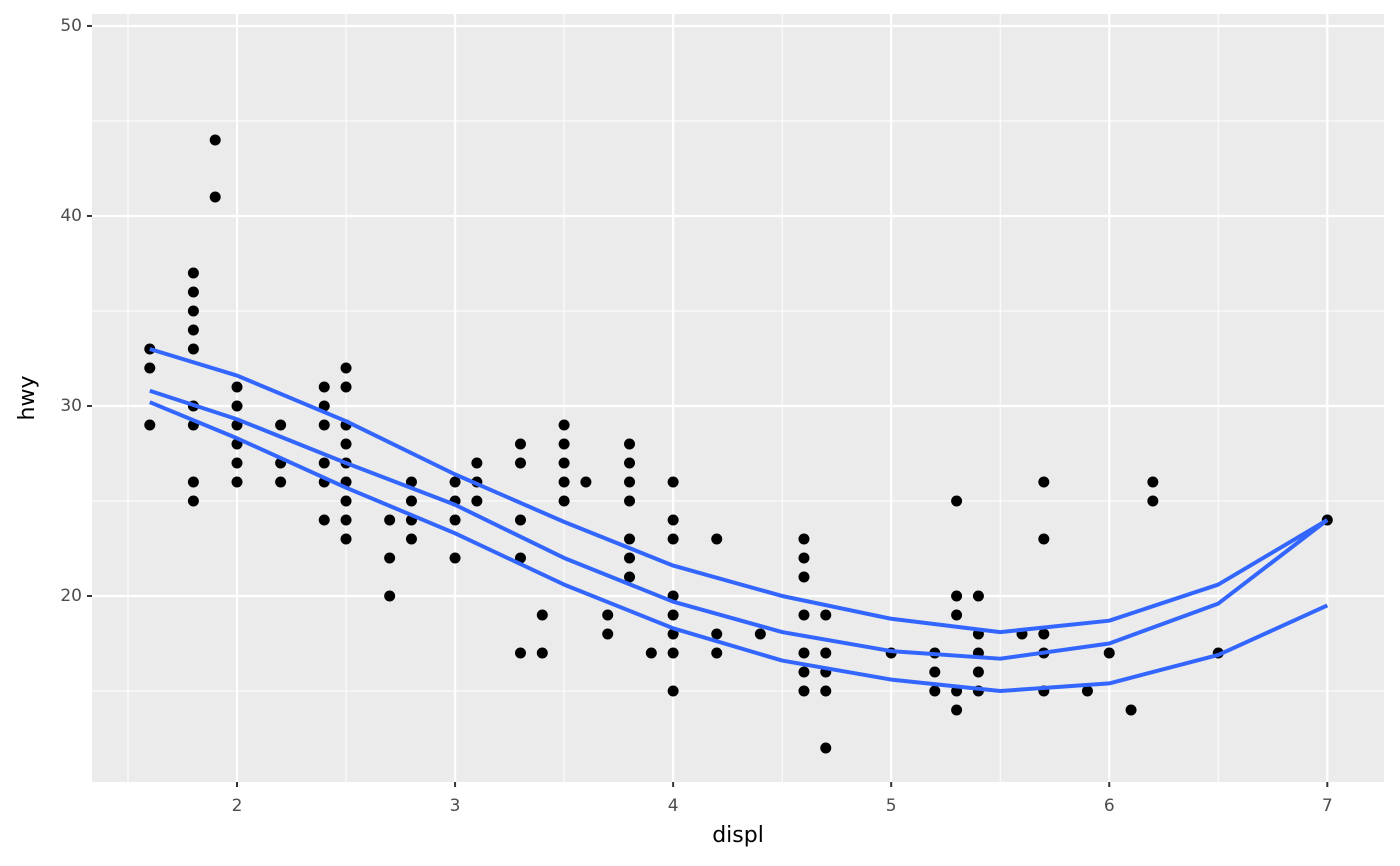  What do you see at coordinates (71, 596) in the screenshot?
I see `y-tick-label: 20` at bounding box center [71, 596].